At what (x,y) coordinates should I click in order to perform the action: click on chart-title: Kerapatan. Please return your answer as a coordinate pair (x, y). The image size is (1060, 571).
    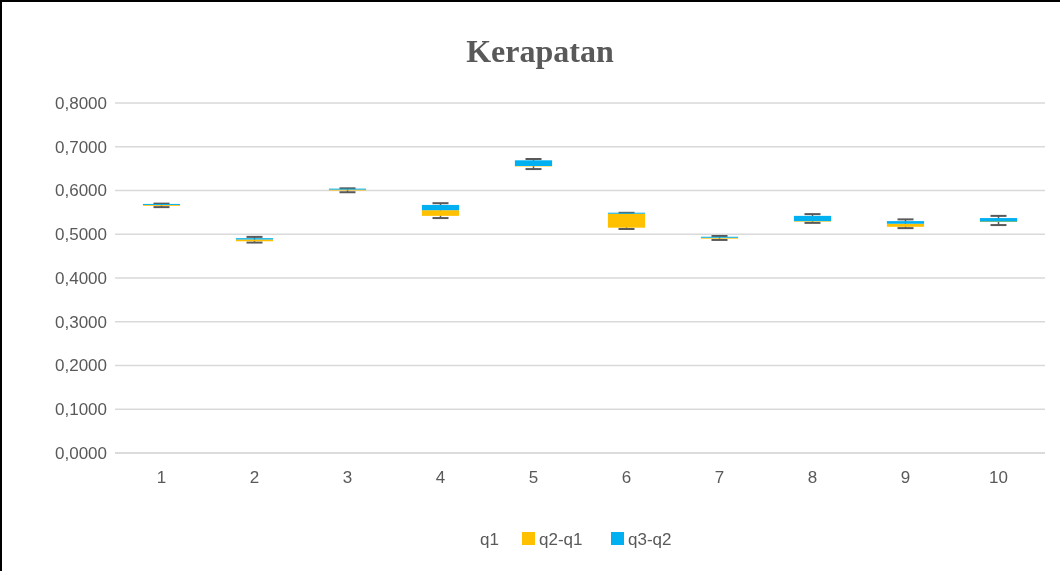
    Looking at the image, I should click on (540, 51).